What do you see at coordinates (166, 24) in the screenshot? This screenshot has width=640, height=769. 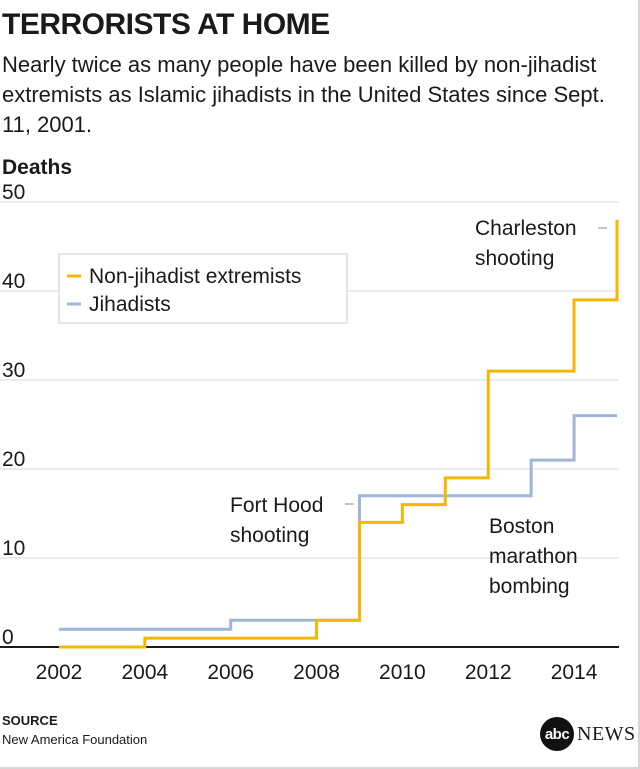 I see `chart-title: TERRORISTS AT HOME` at bounding box center [166, 24].